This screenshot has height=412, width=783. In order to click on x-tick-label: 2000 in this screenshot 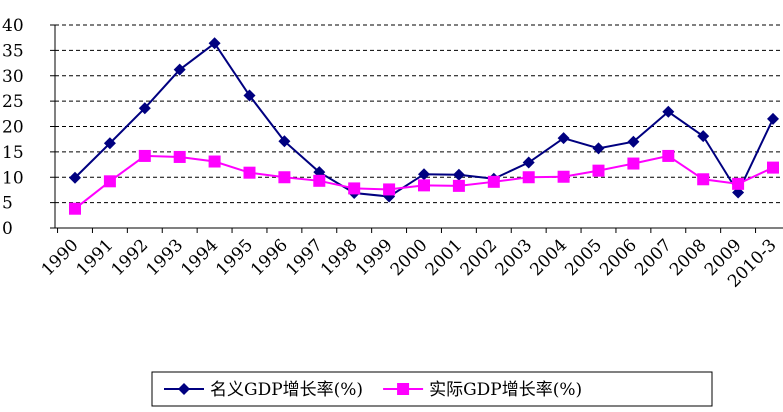, I will do `click(409, 257)`.